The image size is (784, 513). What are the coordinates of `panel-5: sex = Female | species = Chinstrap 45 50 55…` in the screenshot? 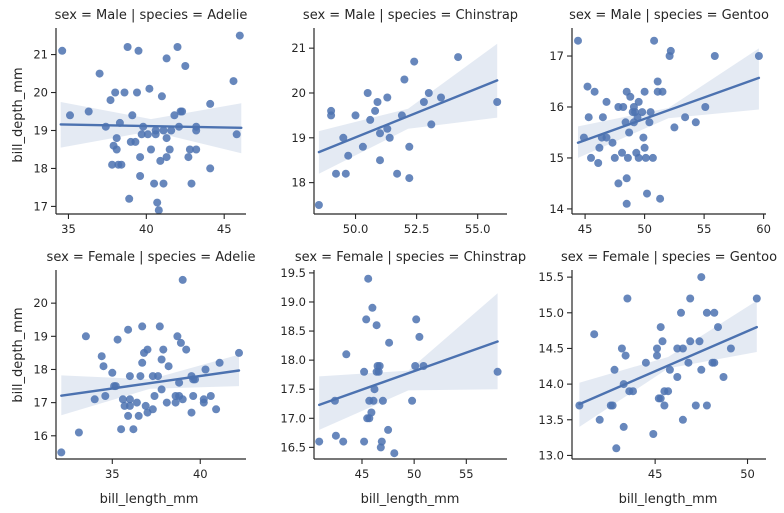 It's located at (403, 365).